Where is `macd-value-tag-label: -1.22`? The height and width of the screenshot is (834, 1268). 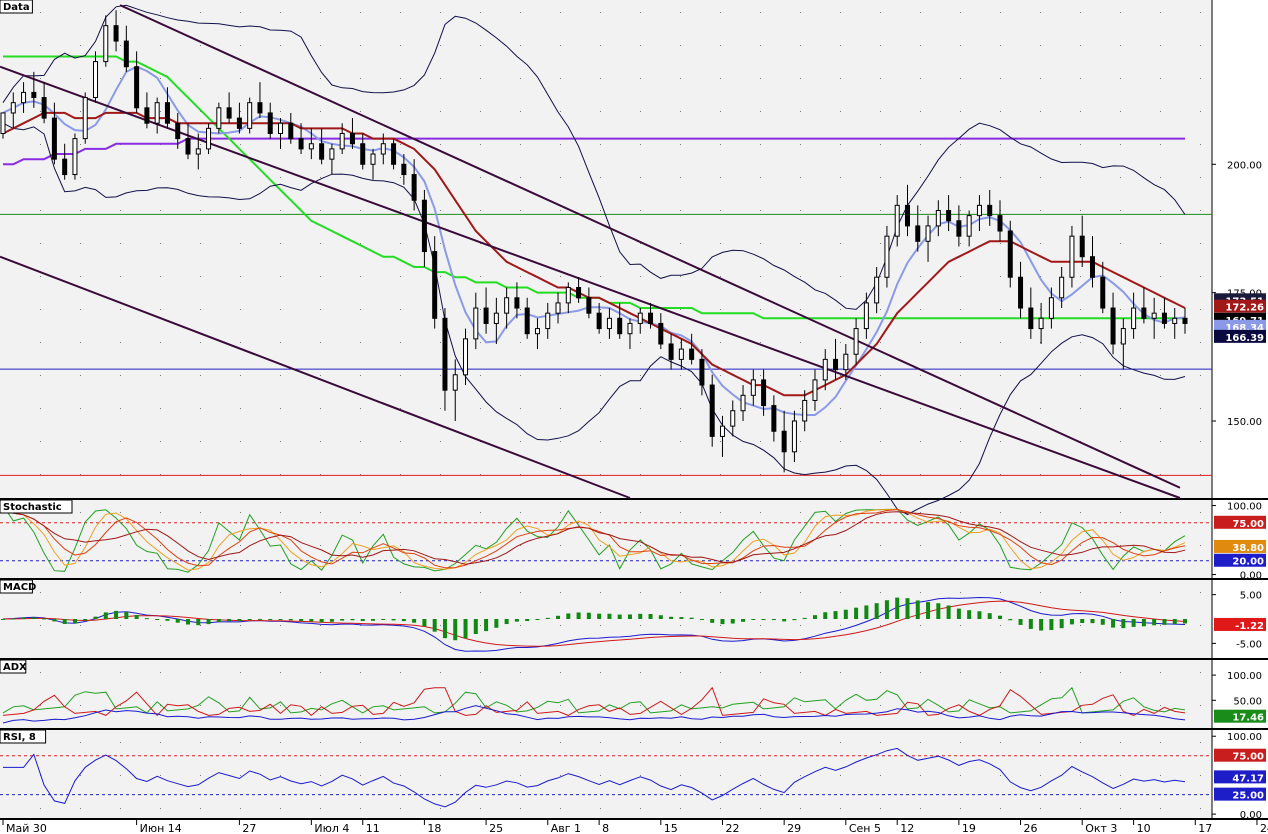 macd-value-tag-label: -1.22 is located at coordinates (1249, 626).